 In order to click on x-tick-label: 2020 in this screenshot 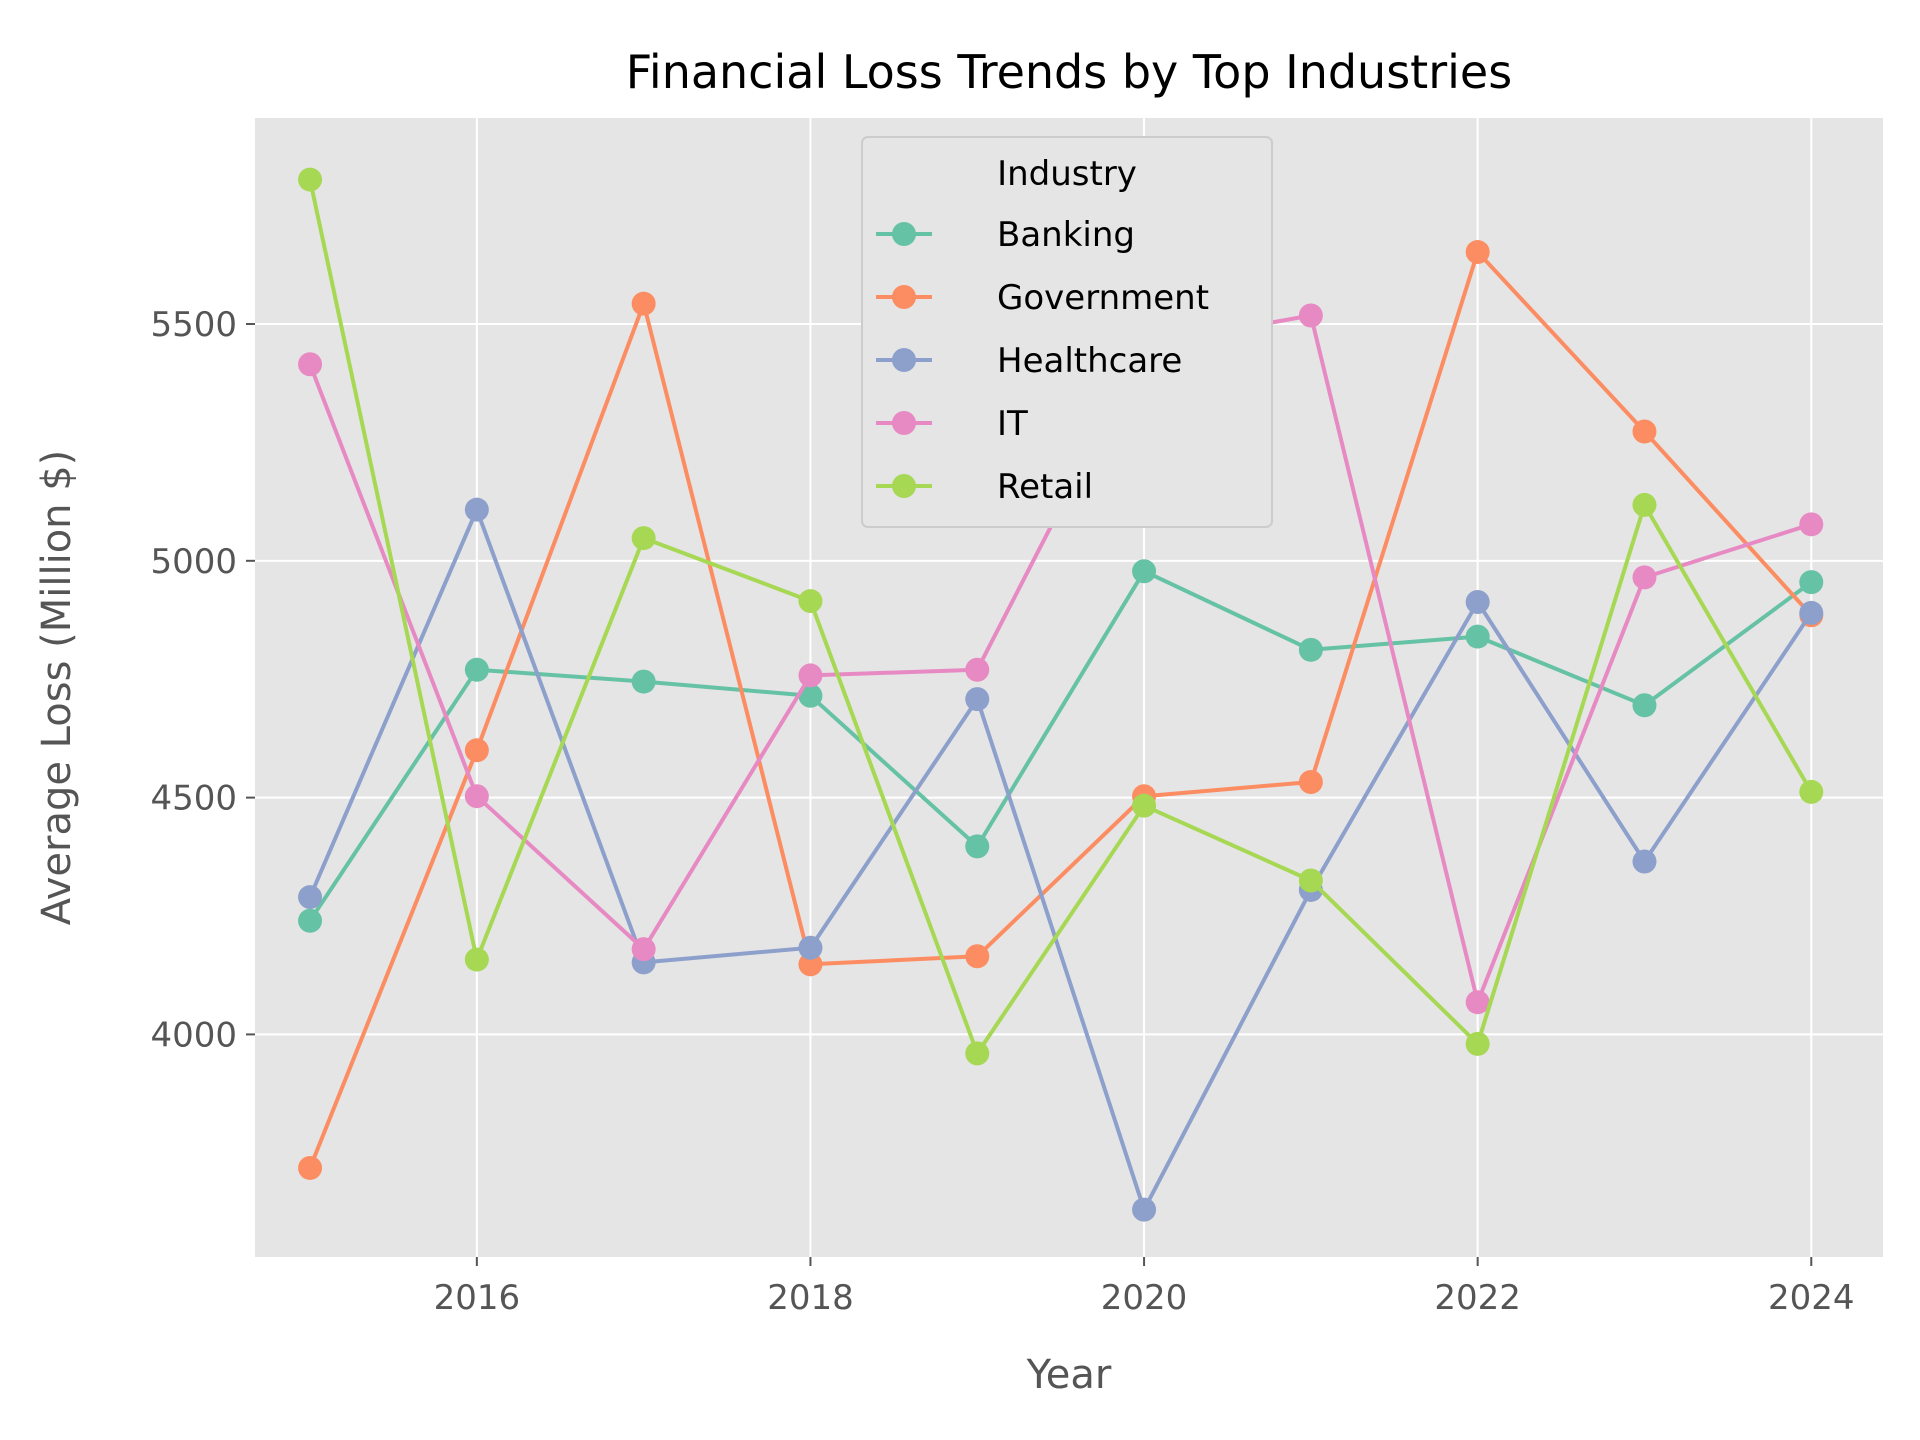, I will do `click(1144, 1298)`.